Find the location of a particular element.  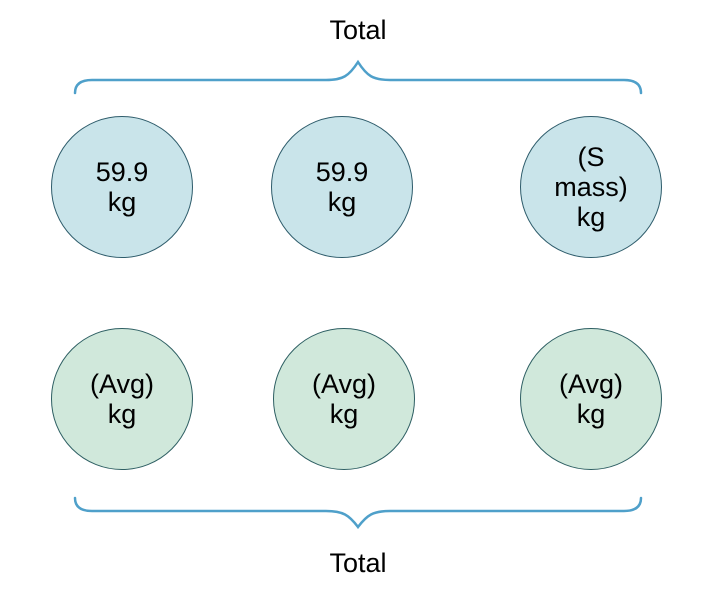

circle-top-2-label: 59.9 kg is located at coordinates (342, 187).